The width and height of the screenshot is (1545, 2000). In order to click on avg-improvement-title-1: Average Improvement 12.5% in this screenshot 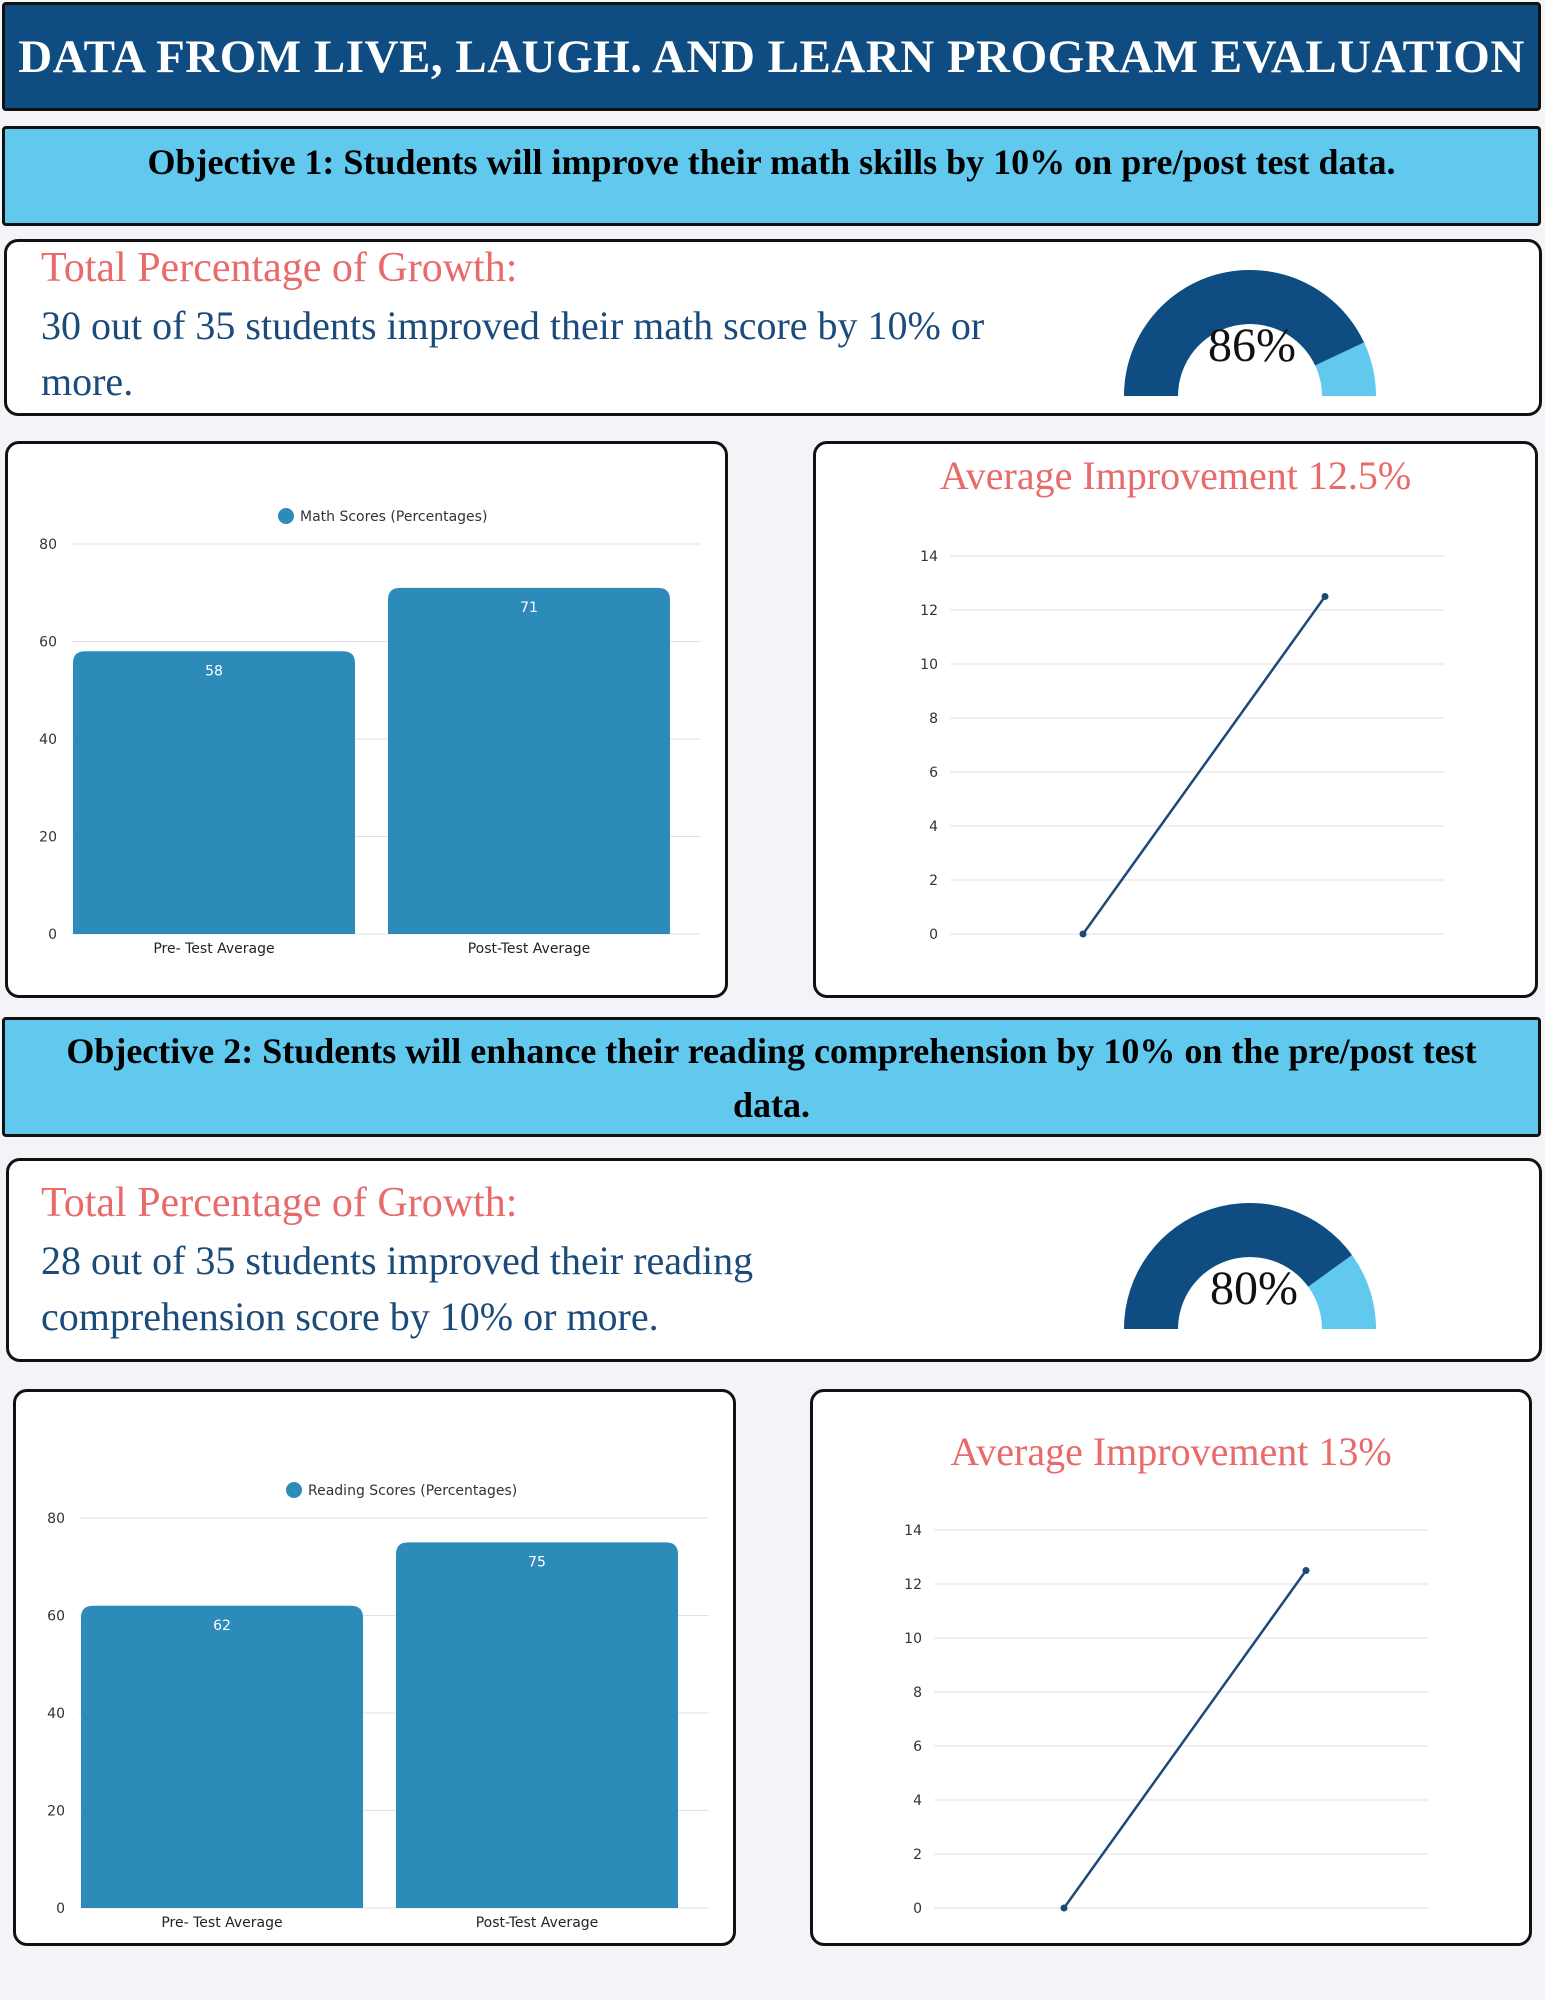, I will do `click(1175, 475)`.